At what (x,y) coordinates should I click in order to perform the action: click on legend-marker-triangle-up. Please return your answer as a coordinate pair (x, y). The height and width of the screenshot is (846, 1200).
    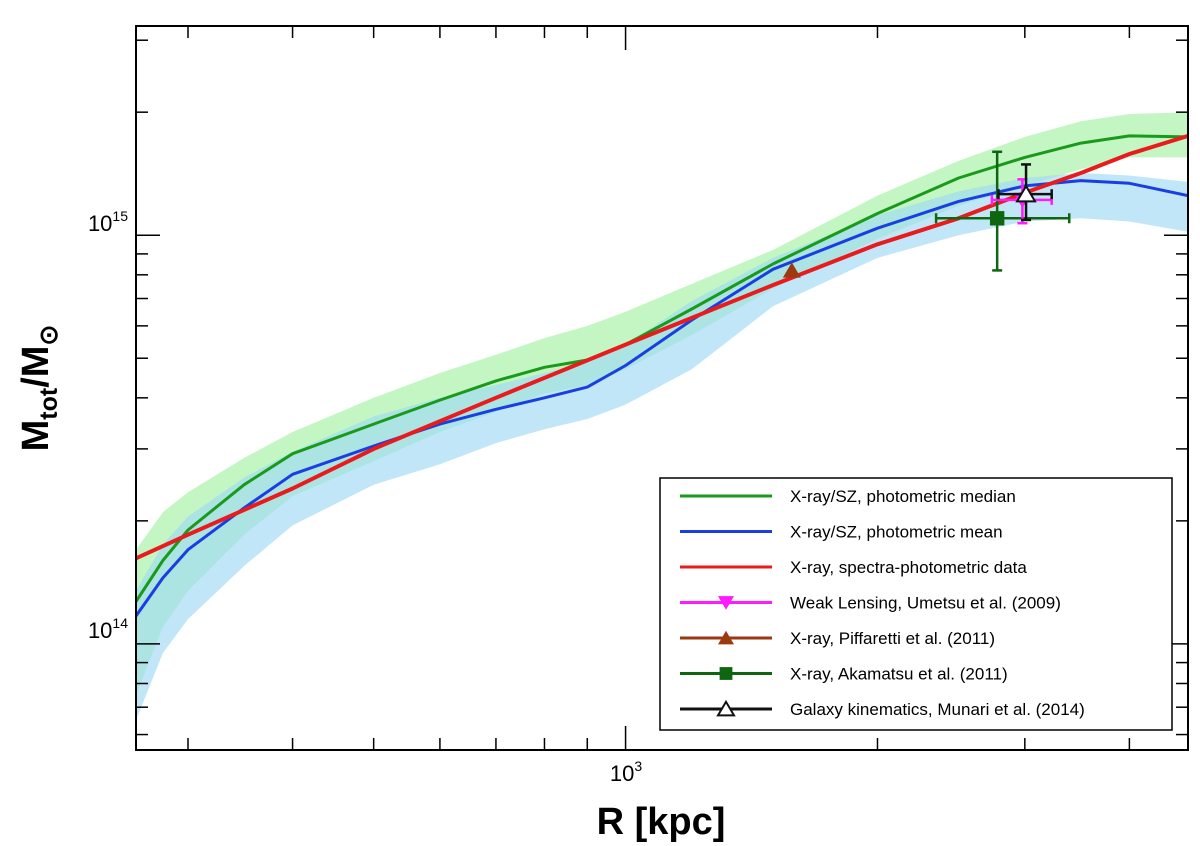
    Looking at the image, I should click on (726, 637).